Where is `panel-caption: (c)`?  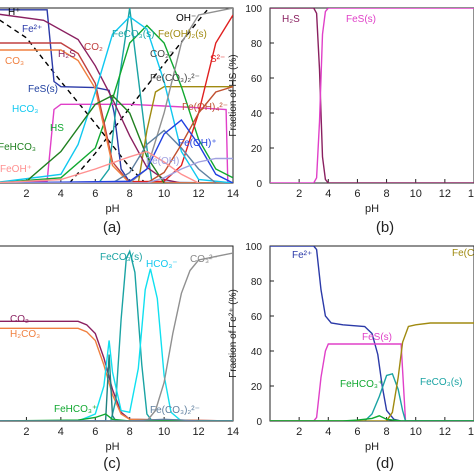 panel-caption: (c) is located at coordinates (112, 463).